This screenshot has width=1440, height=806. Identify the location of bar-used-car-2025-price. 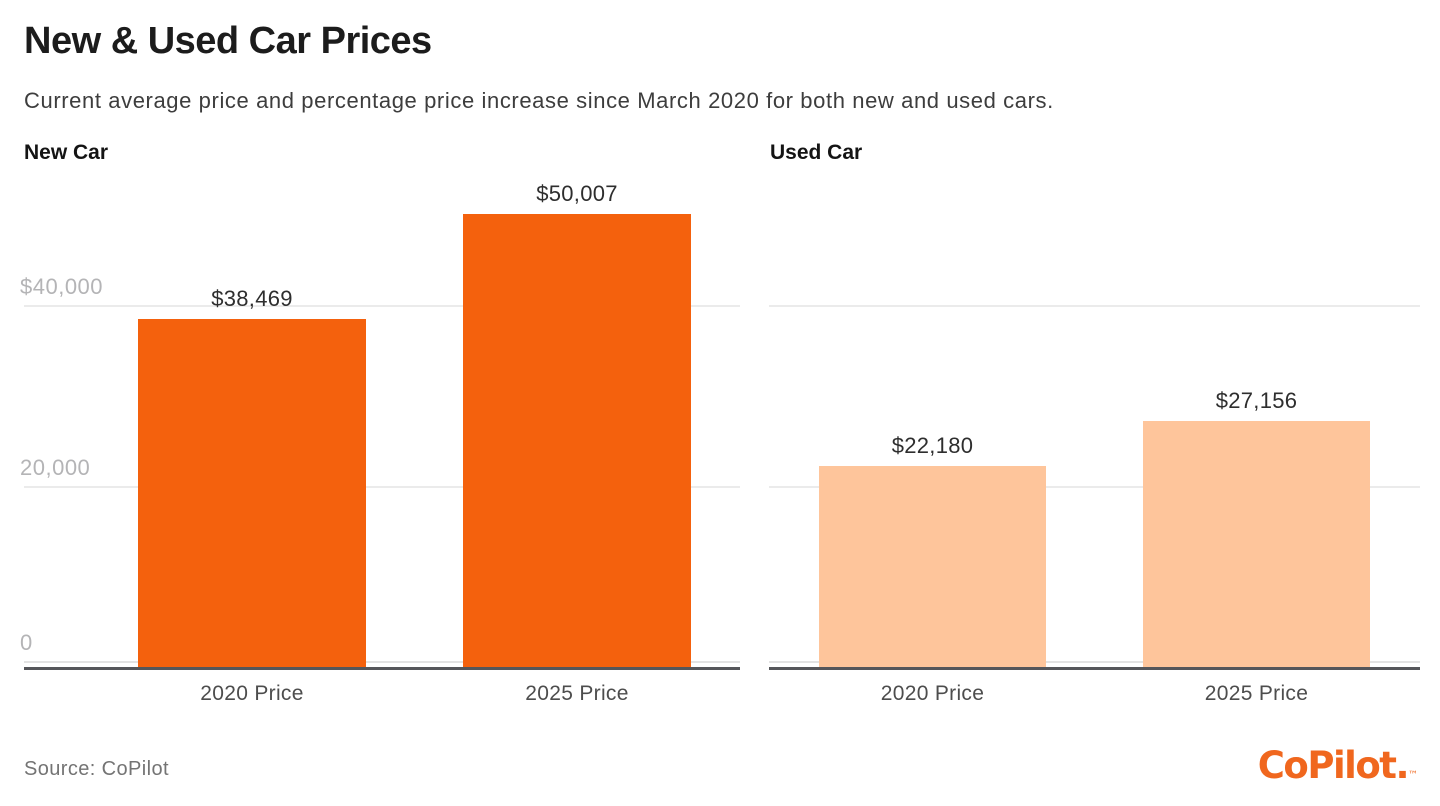
(1256, 544).